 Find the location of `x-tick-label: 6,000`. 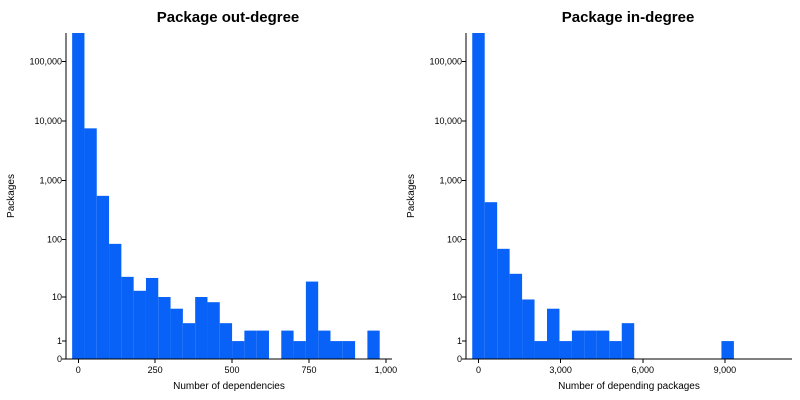

x-tick-label: 6,000 is located at coordinates (642, 370).